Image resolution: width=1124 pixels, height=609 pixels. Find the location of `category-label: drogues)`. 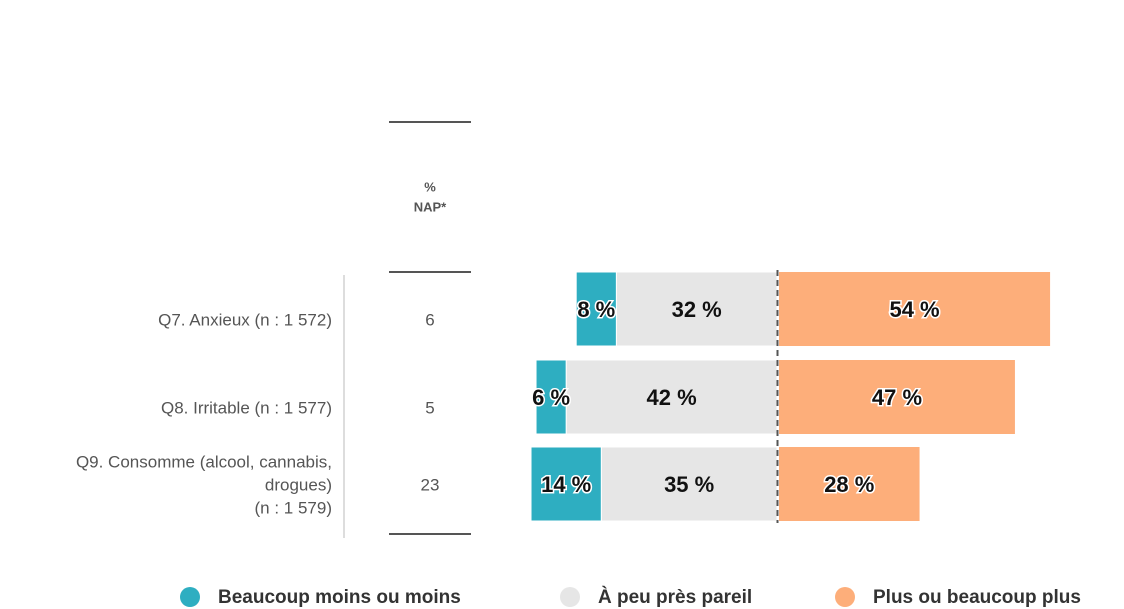

category-label: drogues) is located at coordinates (298, 484).